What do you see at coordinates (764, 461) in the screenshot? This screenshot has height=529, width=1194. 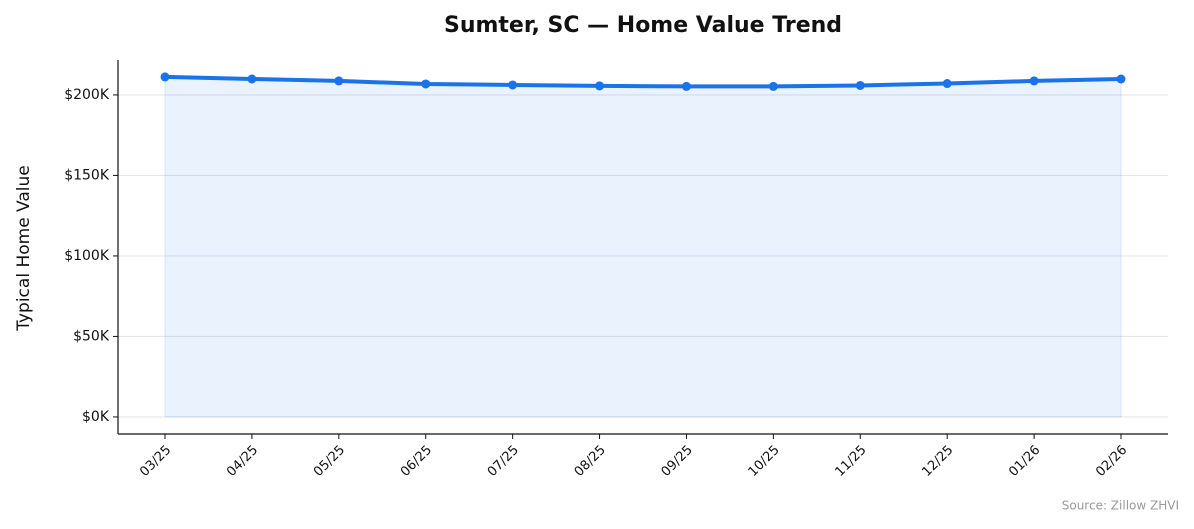 I see `x-tick-label: 10/25` at bounding box center [764, 461].